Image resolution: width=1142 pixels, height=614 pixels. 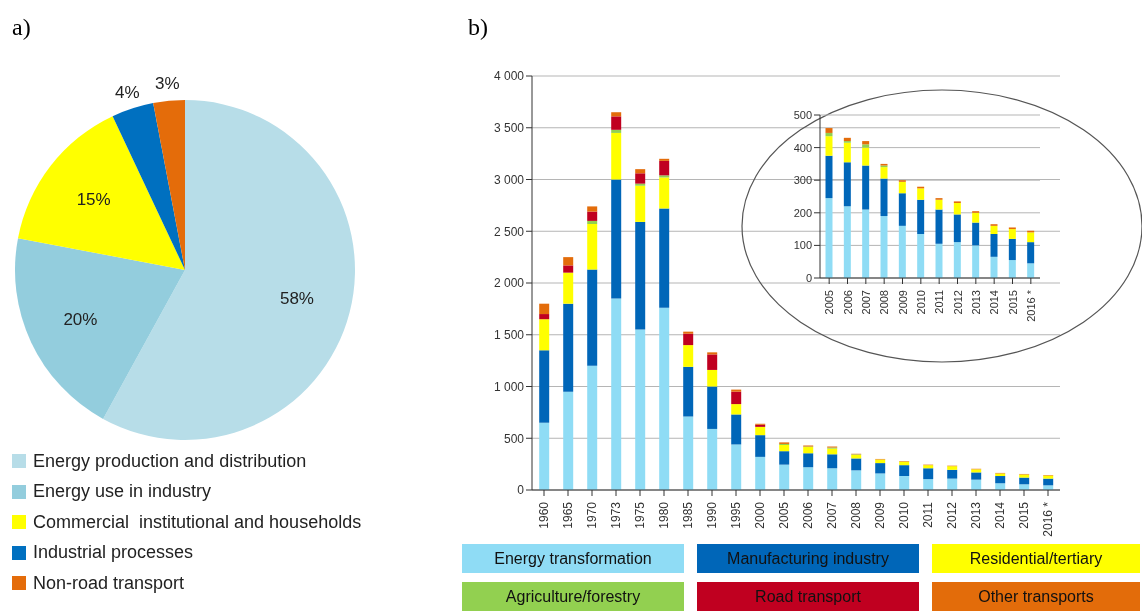 I want to click on data-label: 15%, so click(x=93, y=199).